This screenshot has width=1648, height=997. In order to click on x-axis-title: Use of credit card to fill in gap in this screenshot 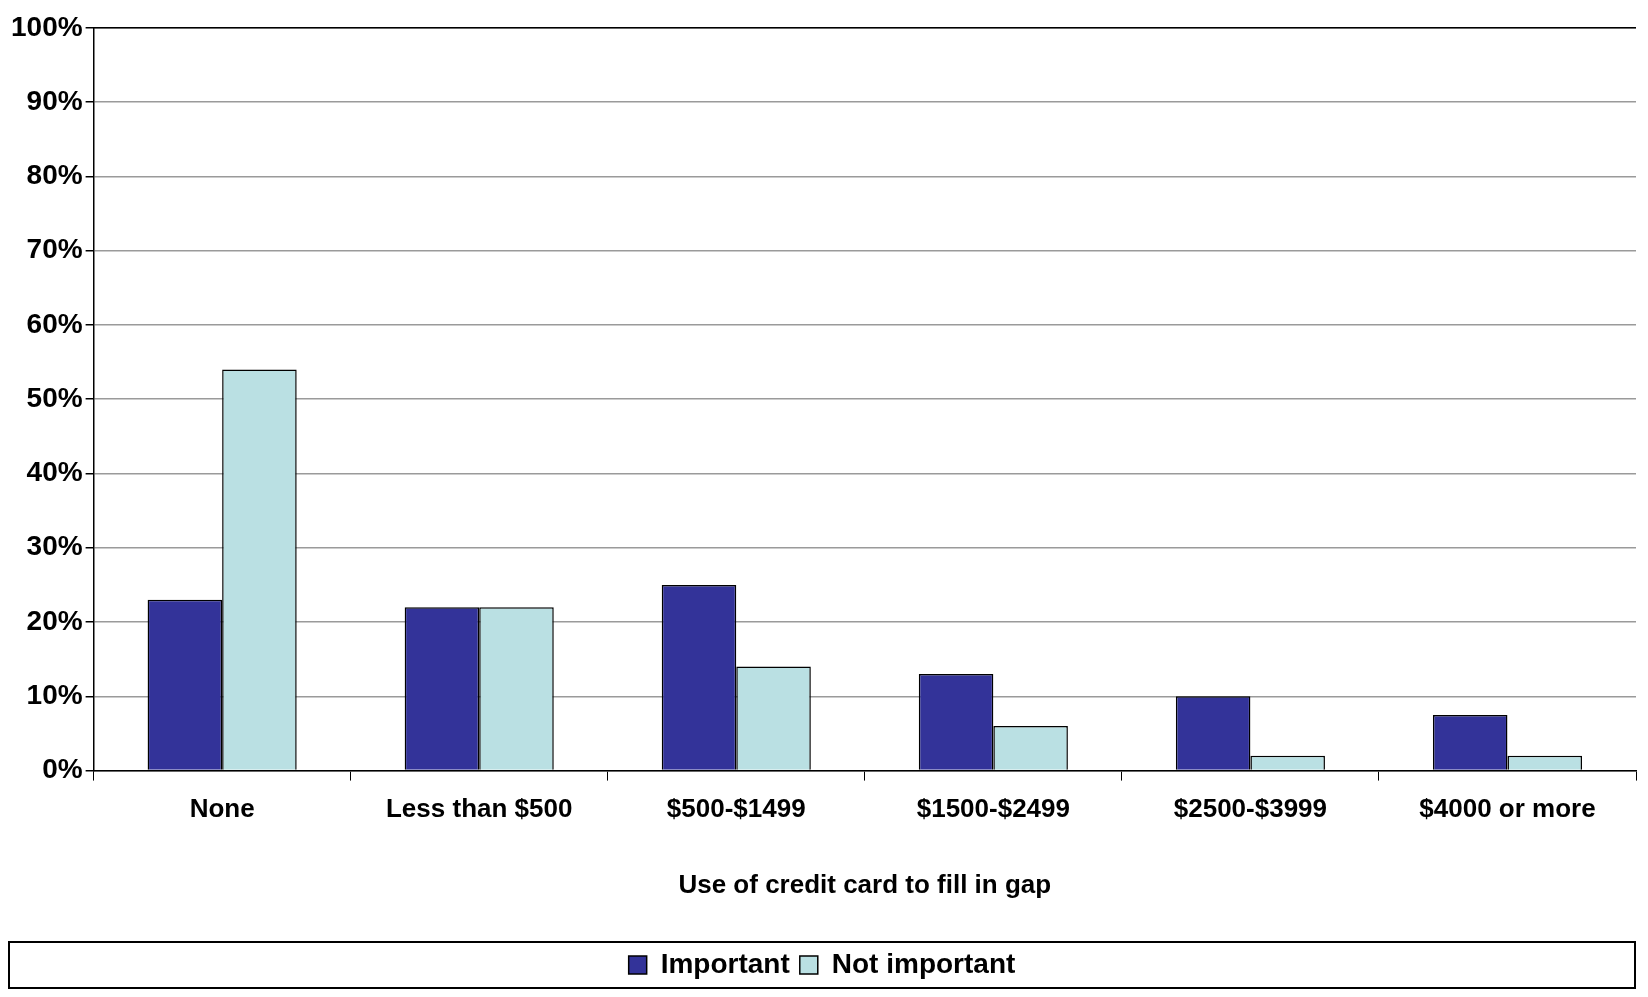, I will do `click(865, 883)`.